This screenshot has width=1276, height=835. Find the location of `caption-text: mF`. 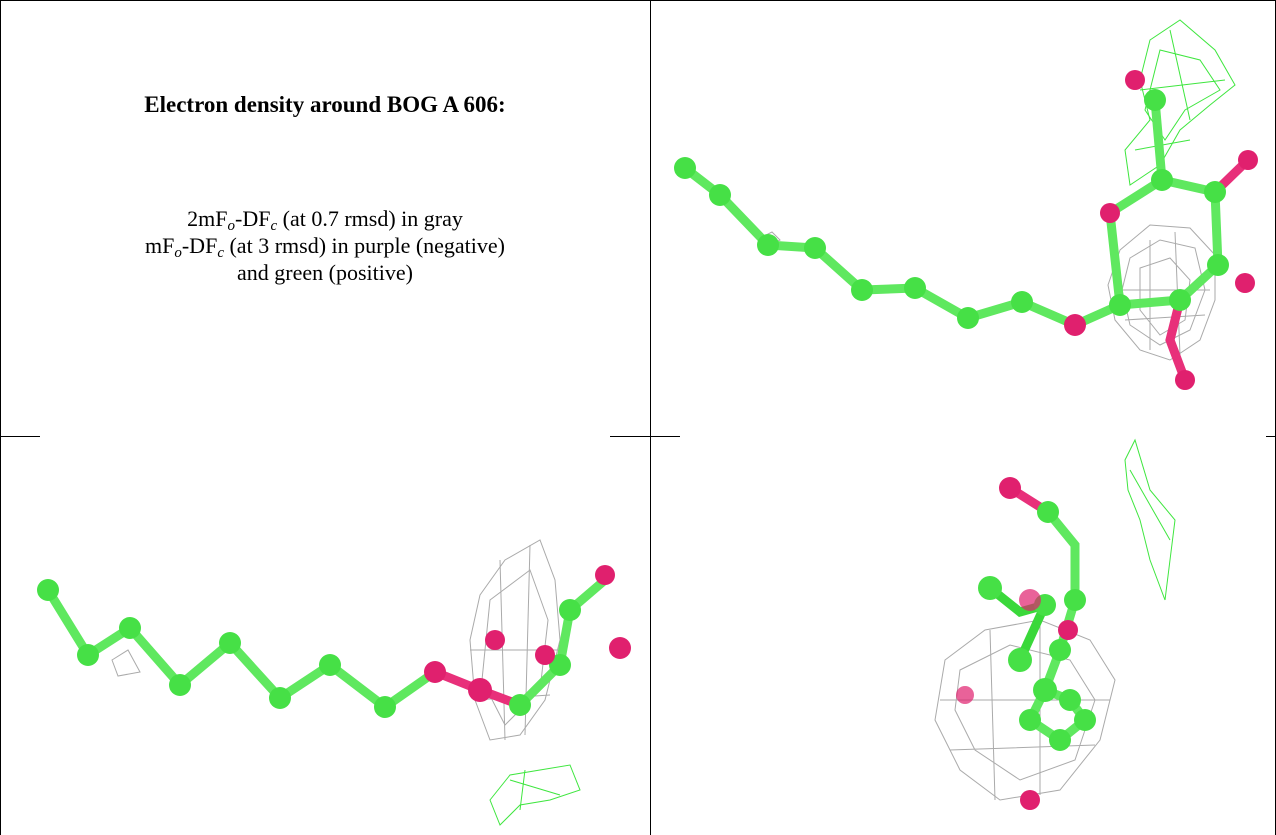

caption-text: mF is located at coordinates (160, 245).